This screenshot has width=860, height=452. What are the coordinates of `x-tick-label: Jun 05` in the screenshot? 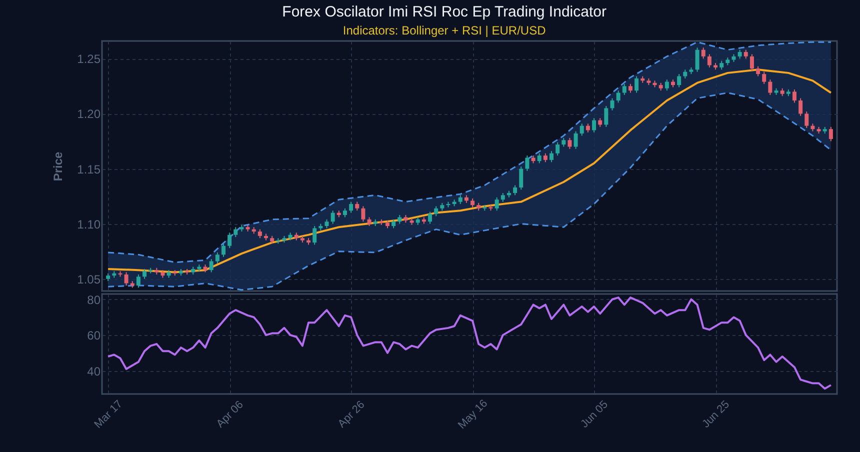 It's located at (594, 414).